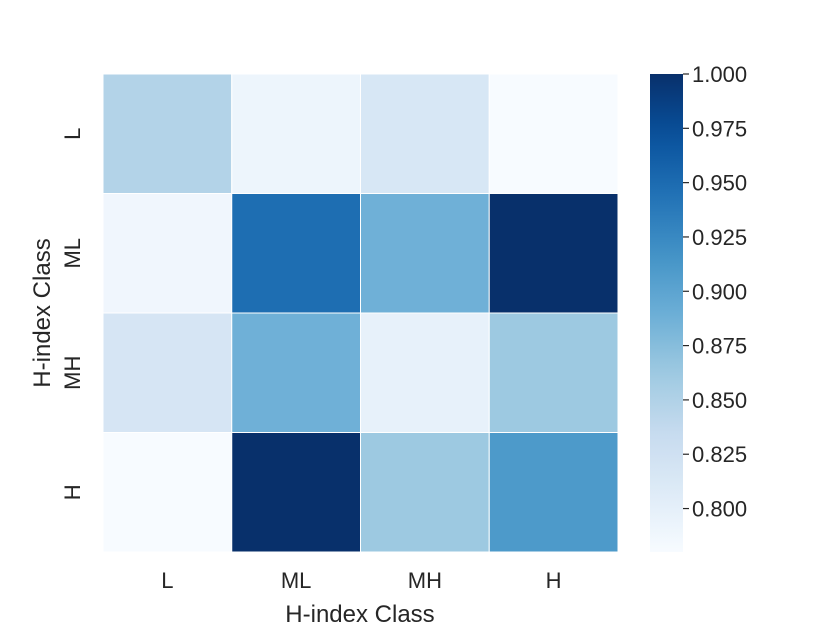  Describe the element at coordinates (72, 492) in the screenshot. I see `y-tick-label: H` at that location.